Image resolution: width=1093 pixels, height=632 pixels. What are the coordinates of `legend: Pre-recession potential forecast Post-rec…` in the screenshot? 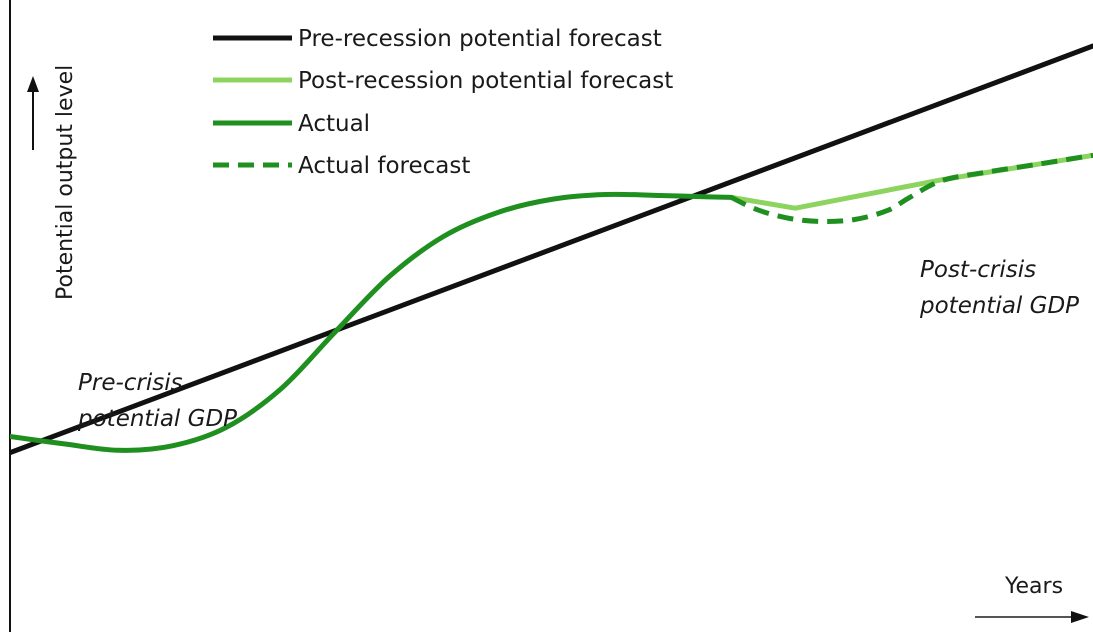 It's located at (443, 102).